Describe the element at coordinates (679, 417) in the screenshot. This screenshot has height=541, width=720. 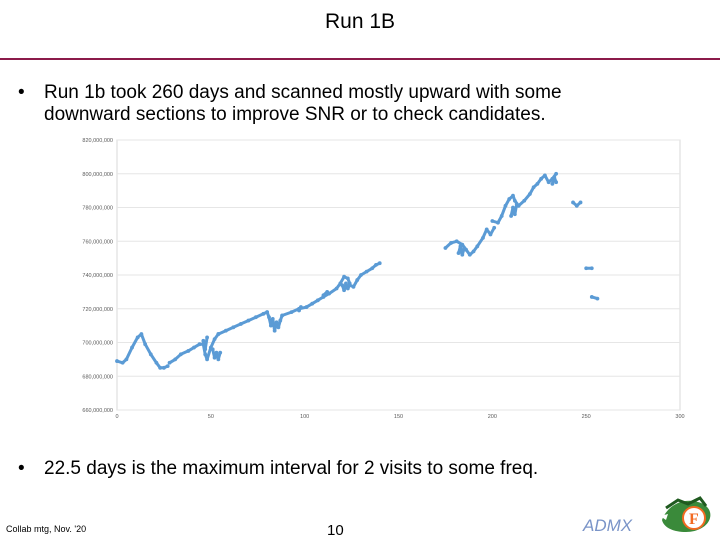
I see `x-tick-label: 300` at that location.